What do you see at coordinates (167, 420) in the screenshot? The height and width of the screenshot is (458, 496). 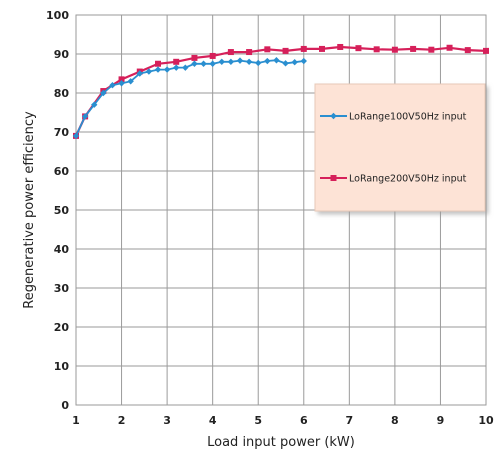 I see `x-tick-label: 3` at bounding box center [167, 420].